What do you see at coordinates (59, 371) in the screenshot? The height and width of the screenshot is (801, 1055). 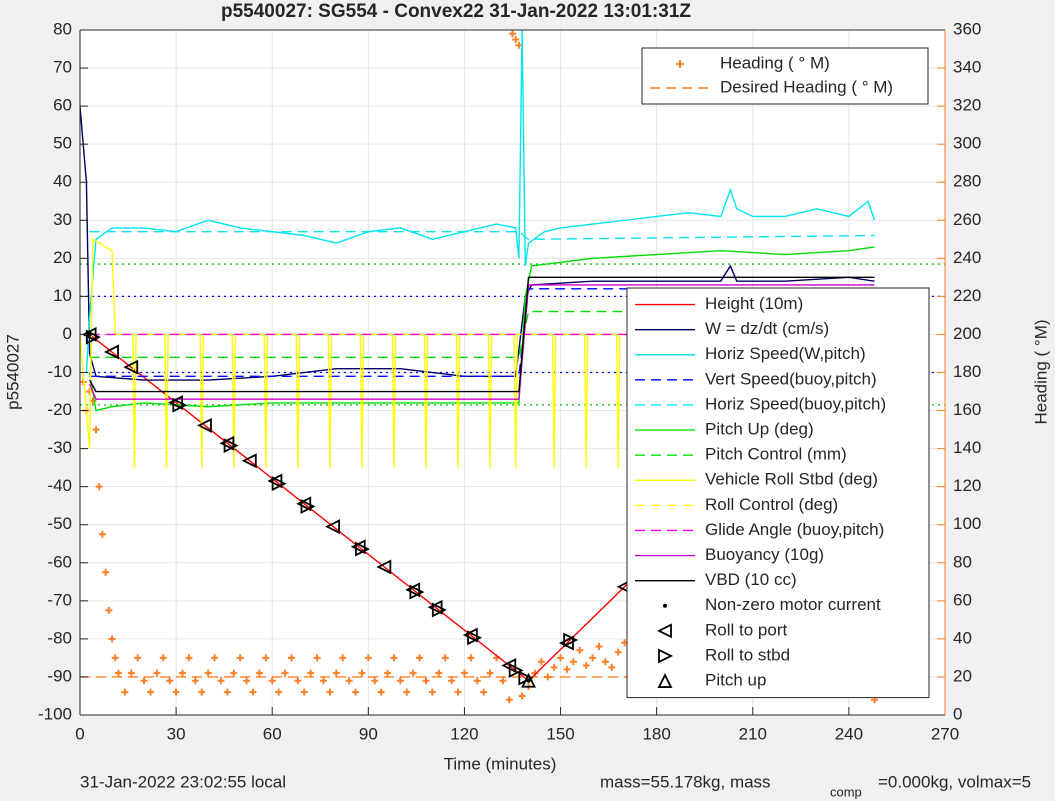 I see `y-tick-label: -10` at bounding box center [59, 371].